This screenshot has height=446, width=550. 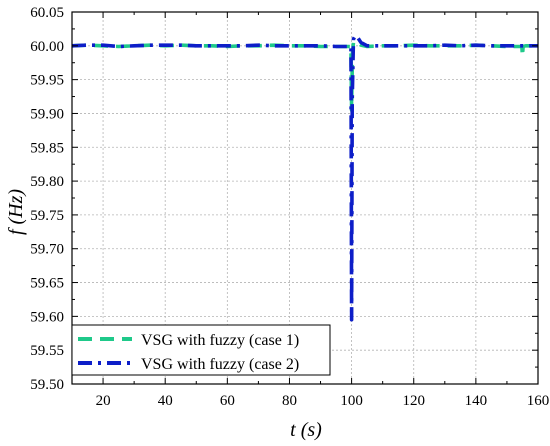 What do you see at coordinates (47, 182) in the screenshot?
I see `y-tick-label: 59.80` at bounding box center [47, 182].